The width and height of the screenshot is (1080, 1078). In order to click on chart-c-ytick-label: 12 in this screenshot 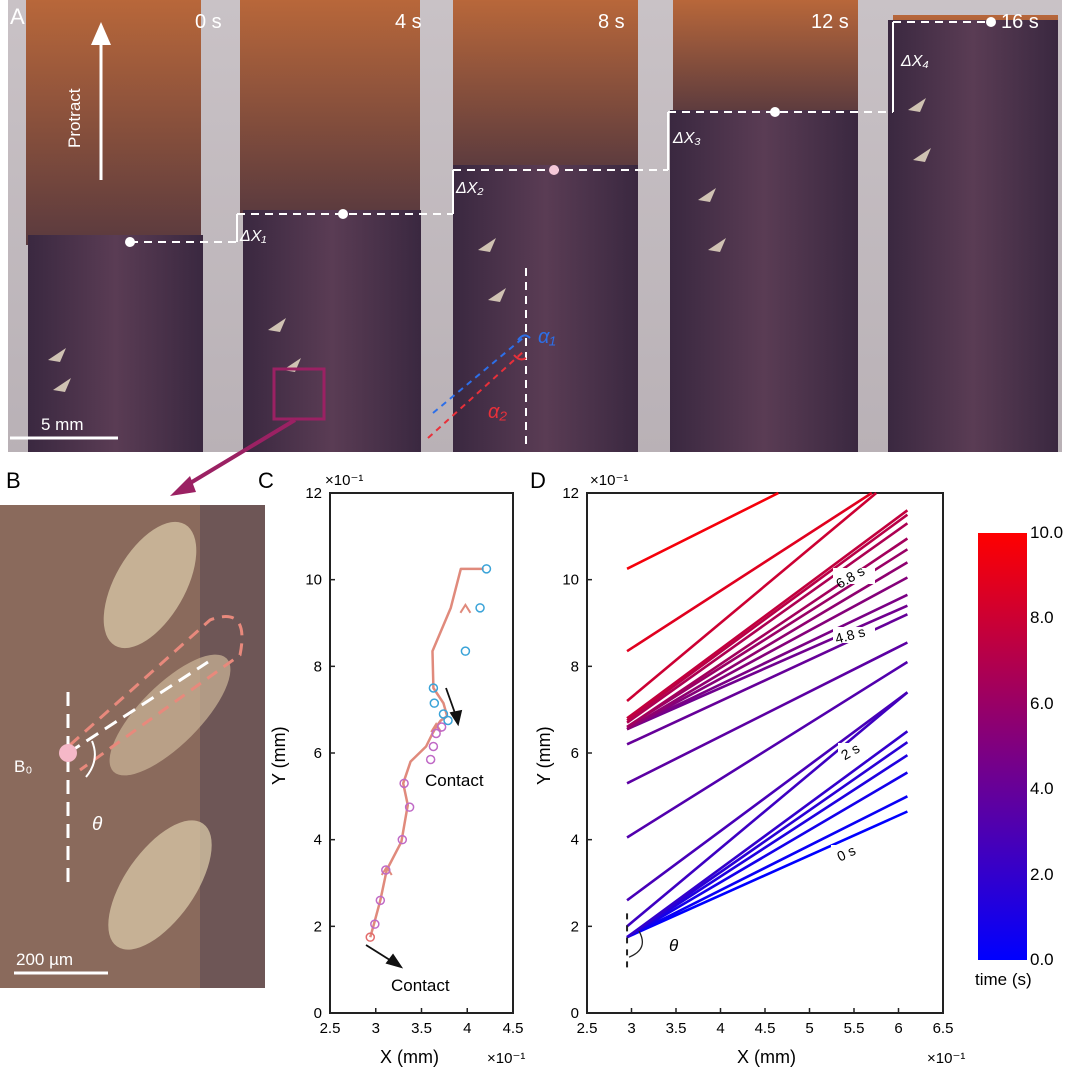, I will do `click(313, 493)`.